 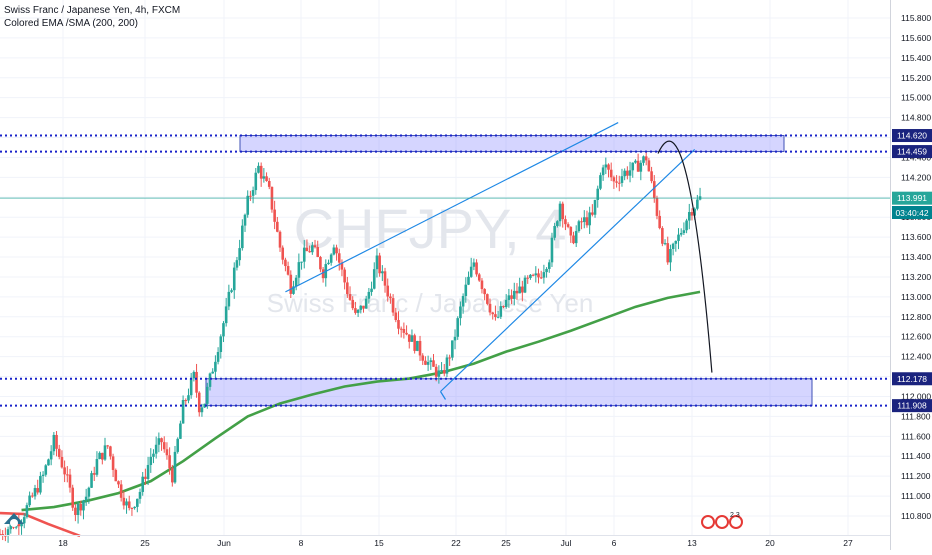 What do you see at coordinates (722, 520) in the screenshot?
I see `emoji-reactions-icon: 2 3` at bounding box center [722, 520].